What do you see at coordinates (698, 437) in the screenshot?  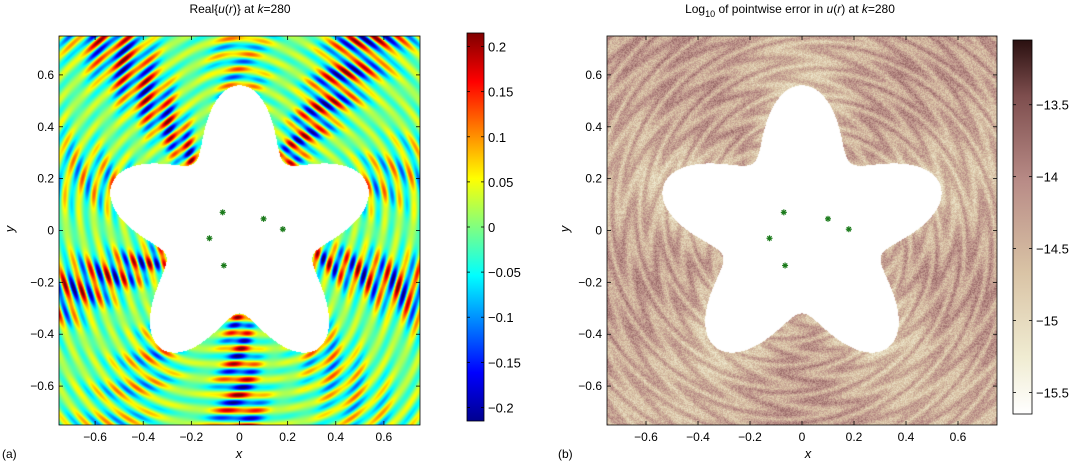 I see `panel-b-xtick-label: −0.4` at bounding box center [698, 437].